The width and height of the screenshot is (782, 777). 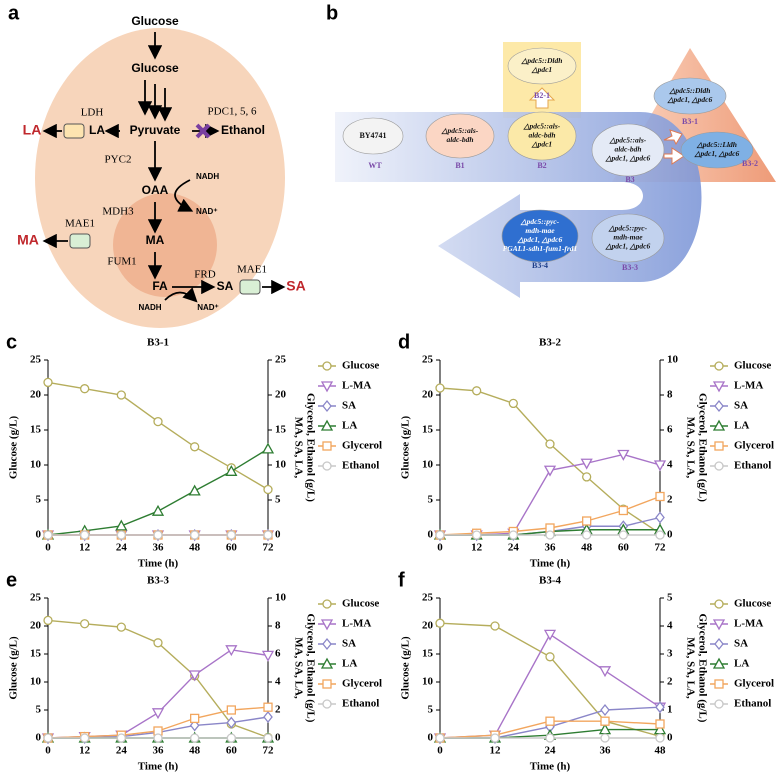 I want to click on y2-tick-label: 20, so click(x=281, y=395).